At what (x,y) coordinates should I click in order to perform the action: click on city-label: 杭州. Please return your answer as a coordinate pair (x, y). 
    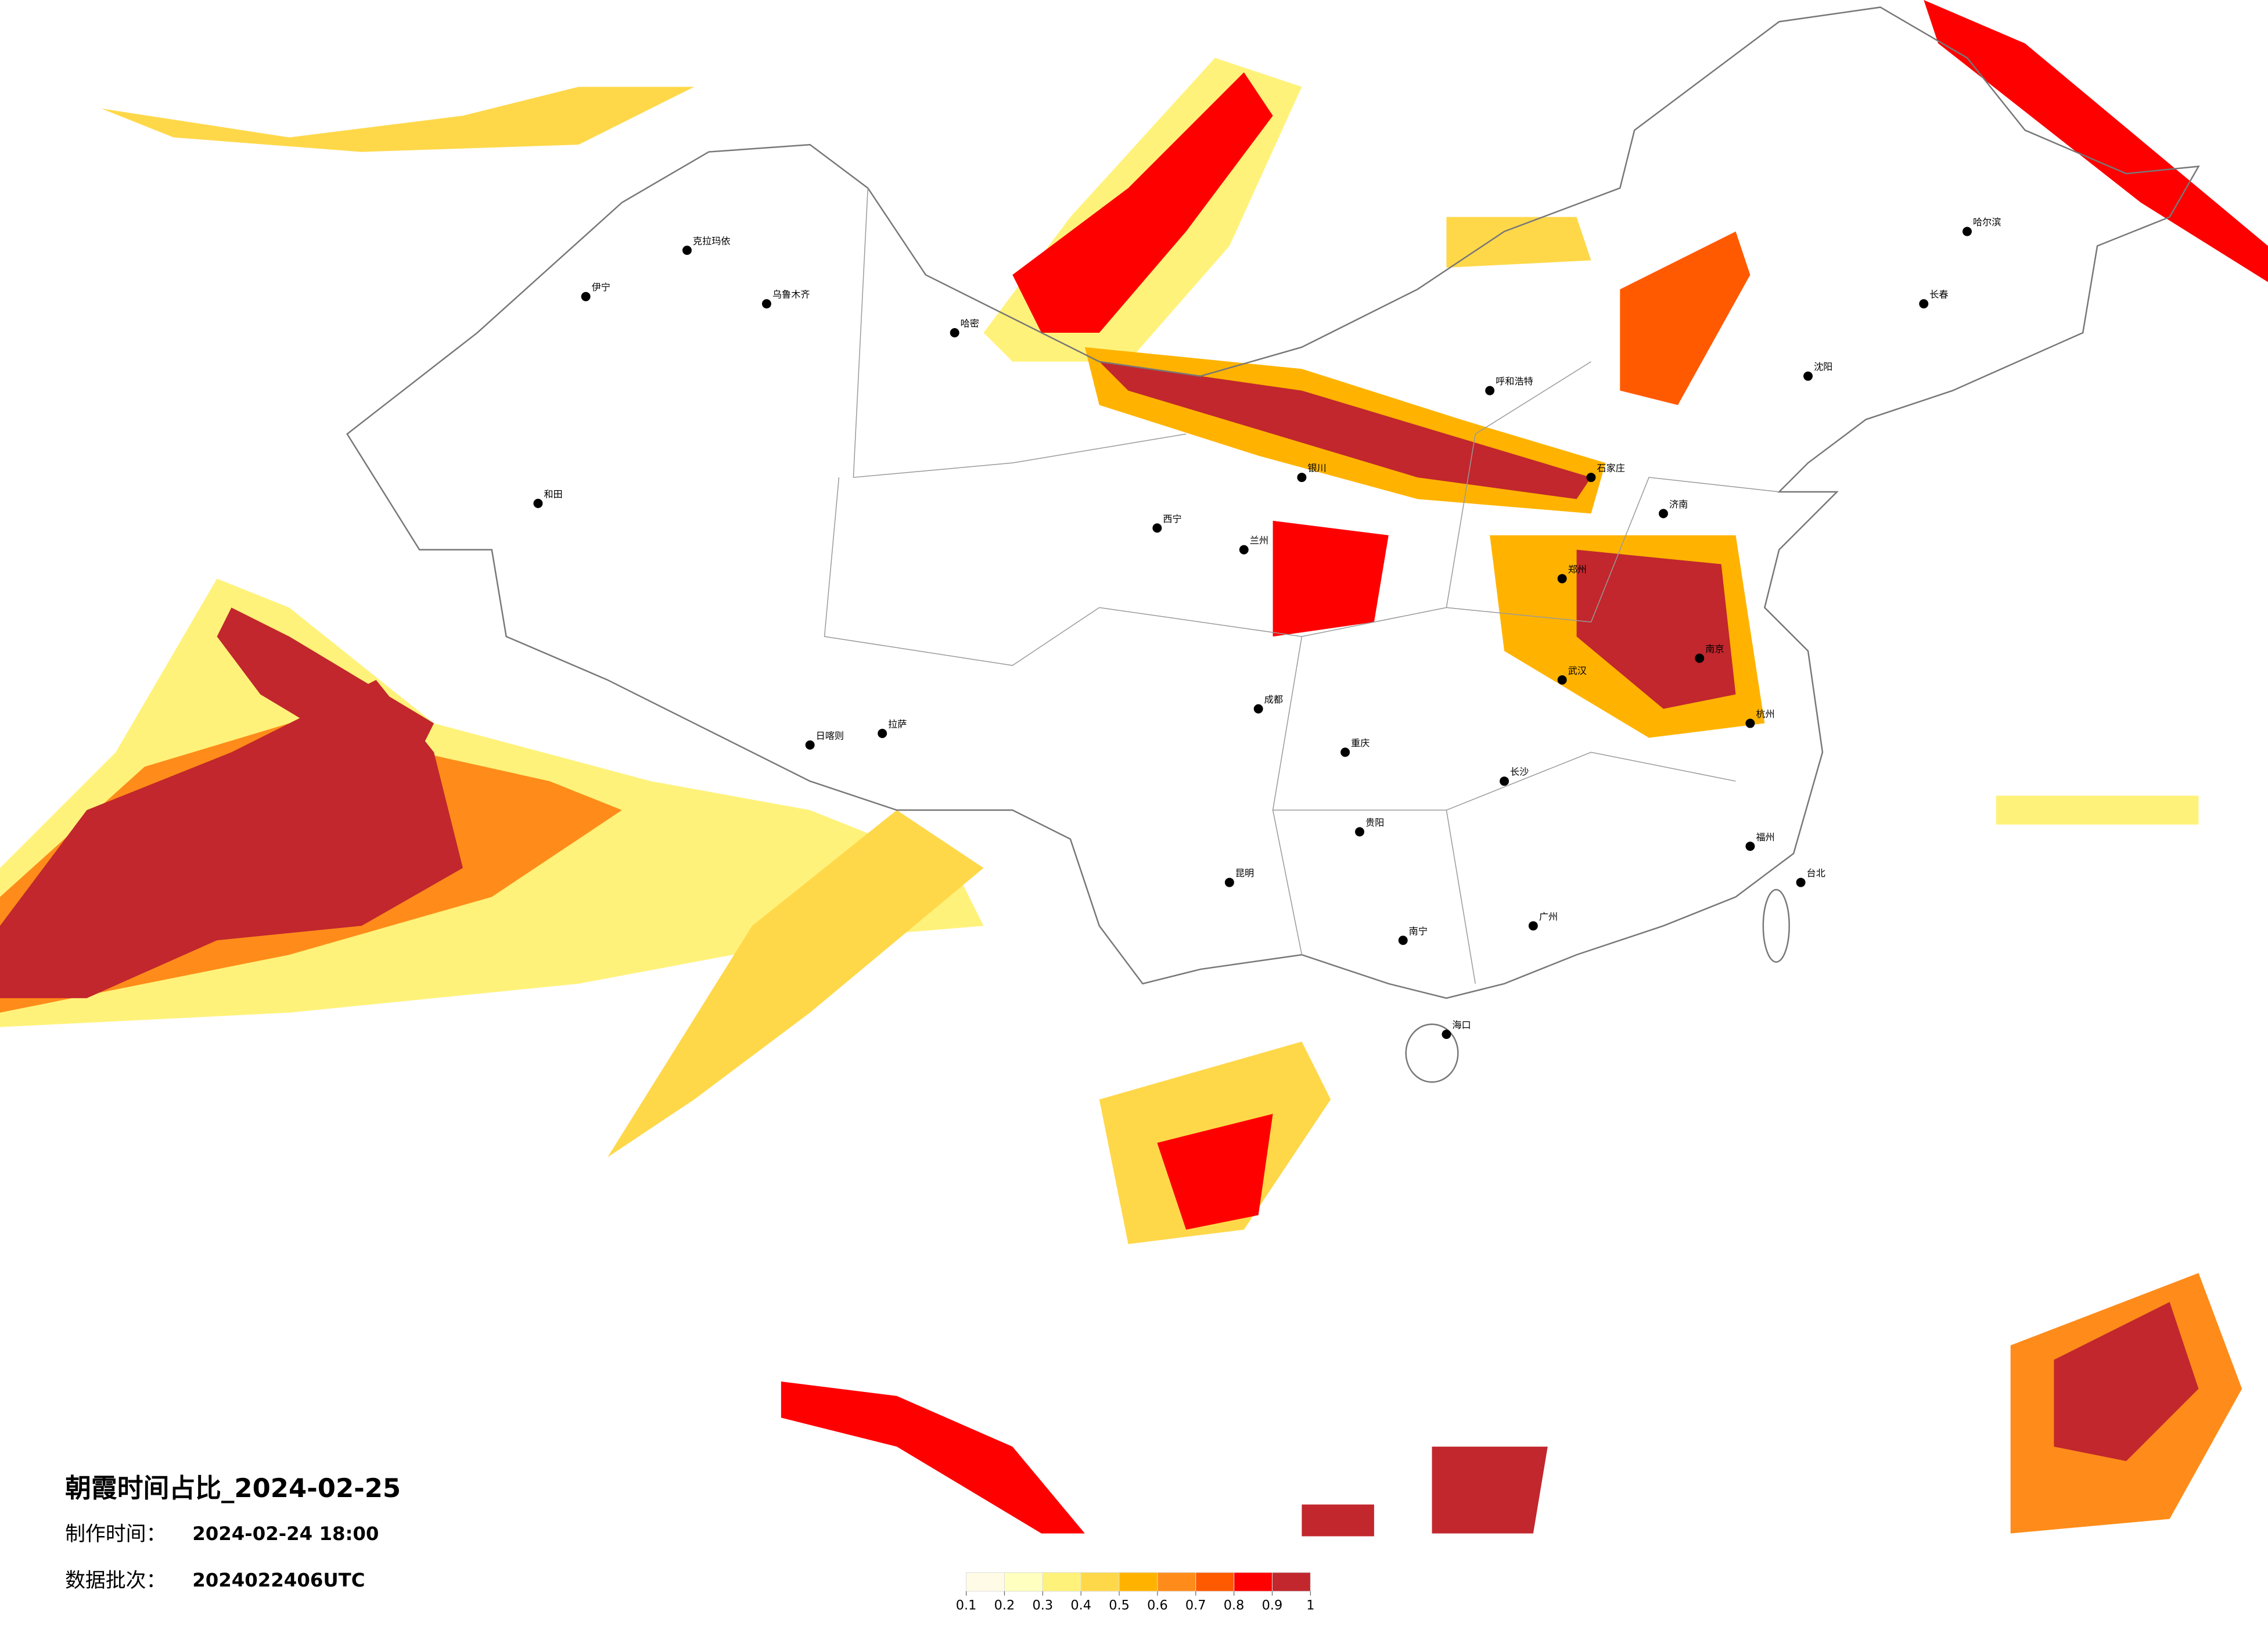
    Looking at the image, I should click on (1765, 714).